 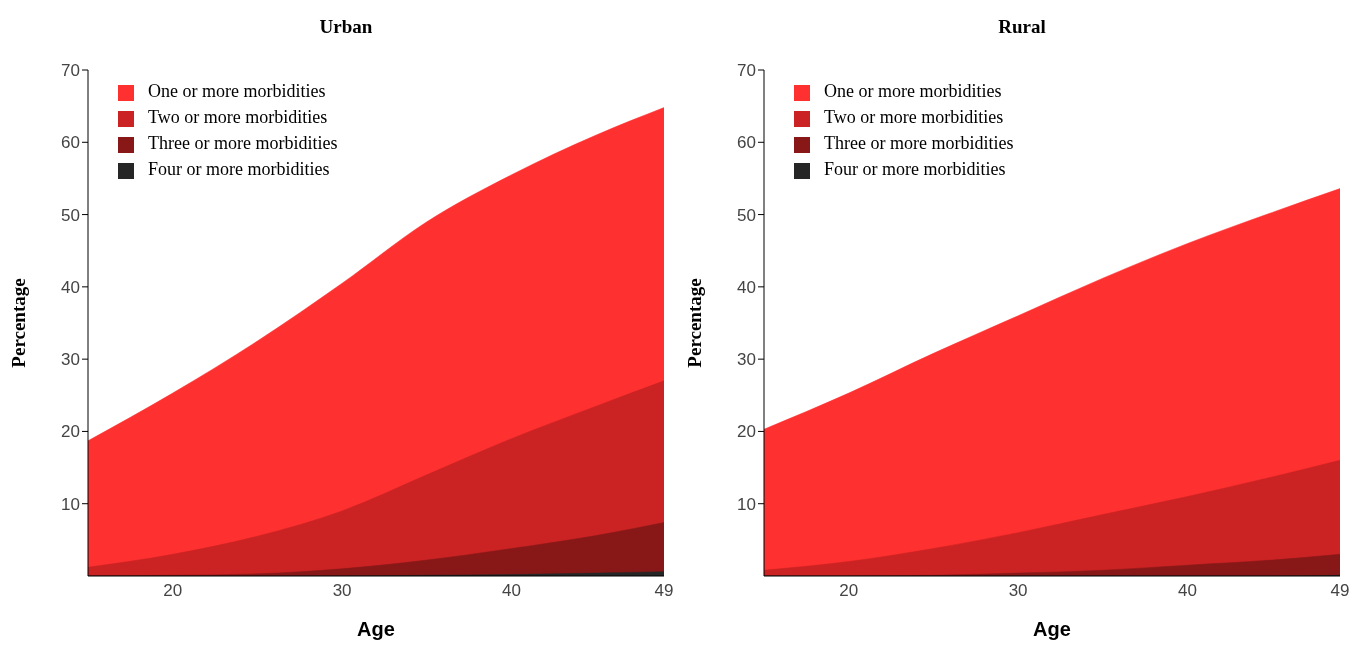 I want to click on chart-title: Rural, so click(x=1022, y=27).